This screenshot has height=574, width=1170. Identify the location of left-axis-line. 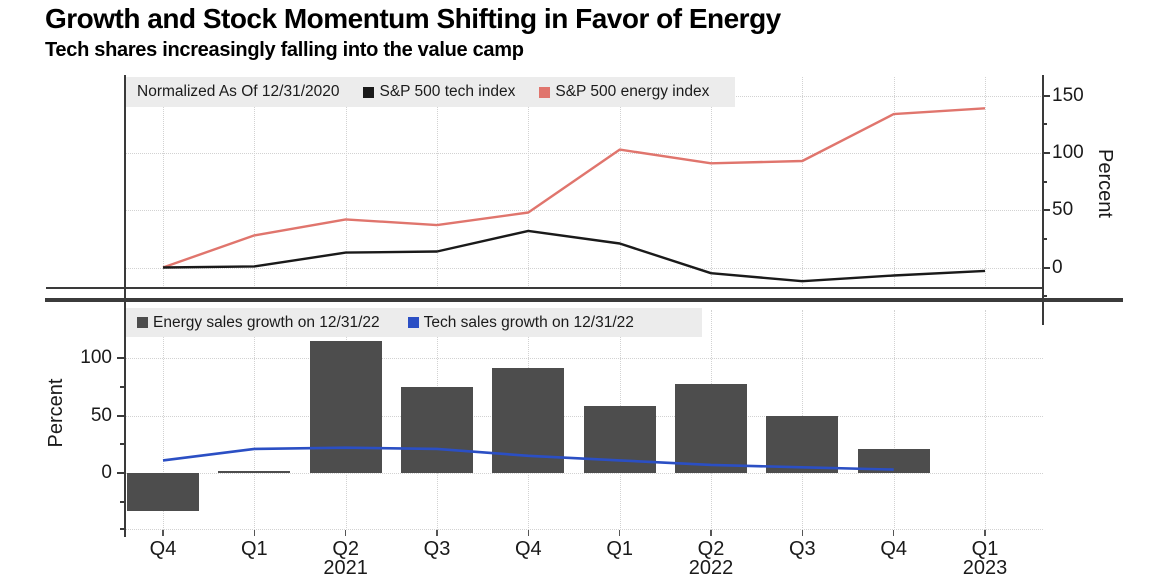
(125, 306).